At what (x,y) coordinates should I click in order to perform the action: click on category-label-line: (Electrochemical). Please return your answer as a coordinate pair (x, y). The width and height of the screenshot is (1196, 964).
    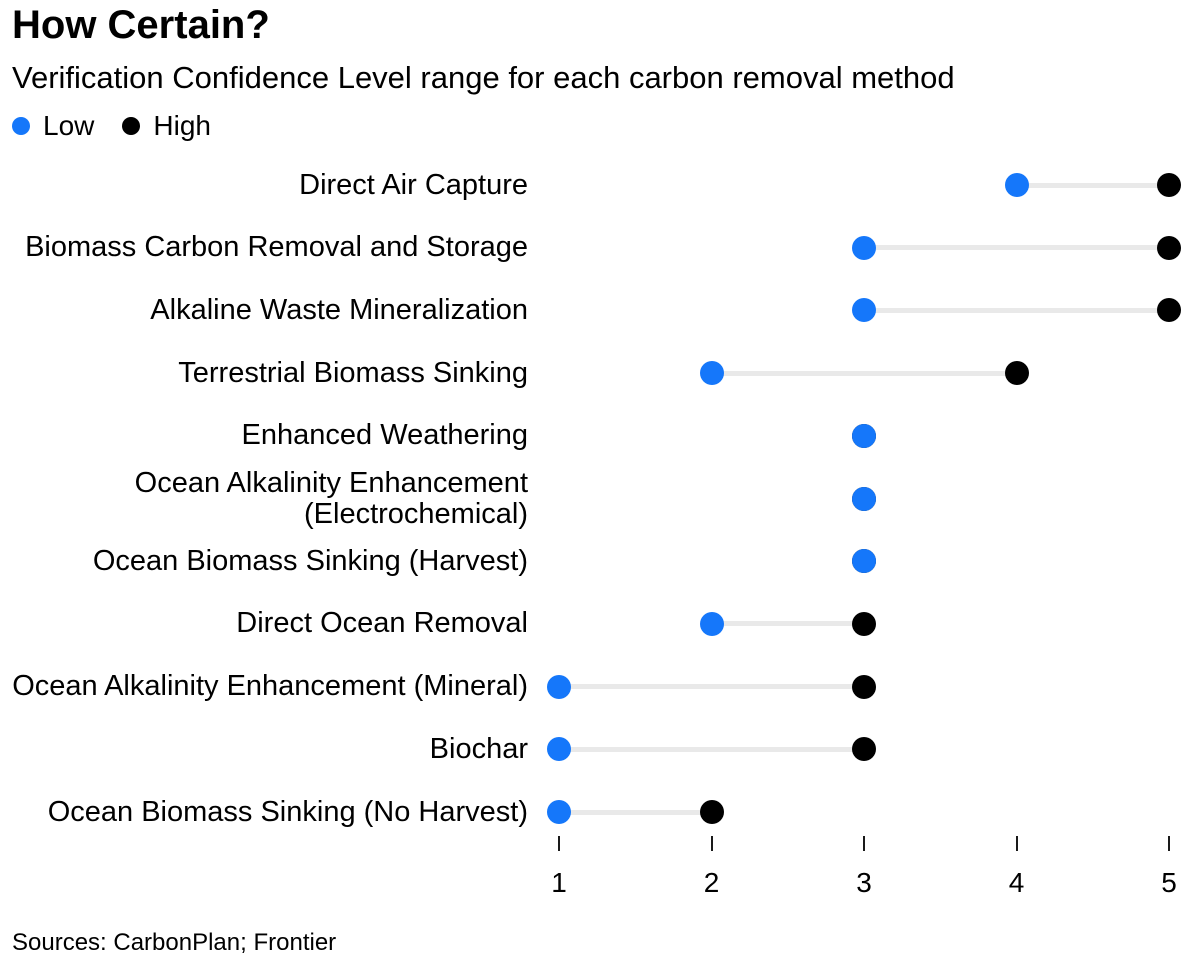
    Looking at the image, I should click on (416, 513).